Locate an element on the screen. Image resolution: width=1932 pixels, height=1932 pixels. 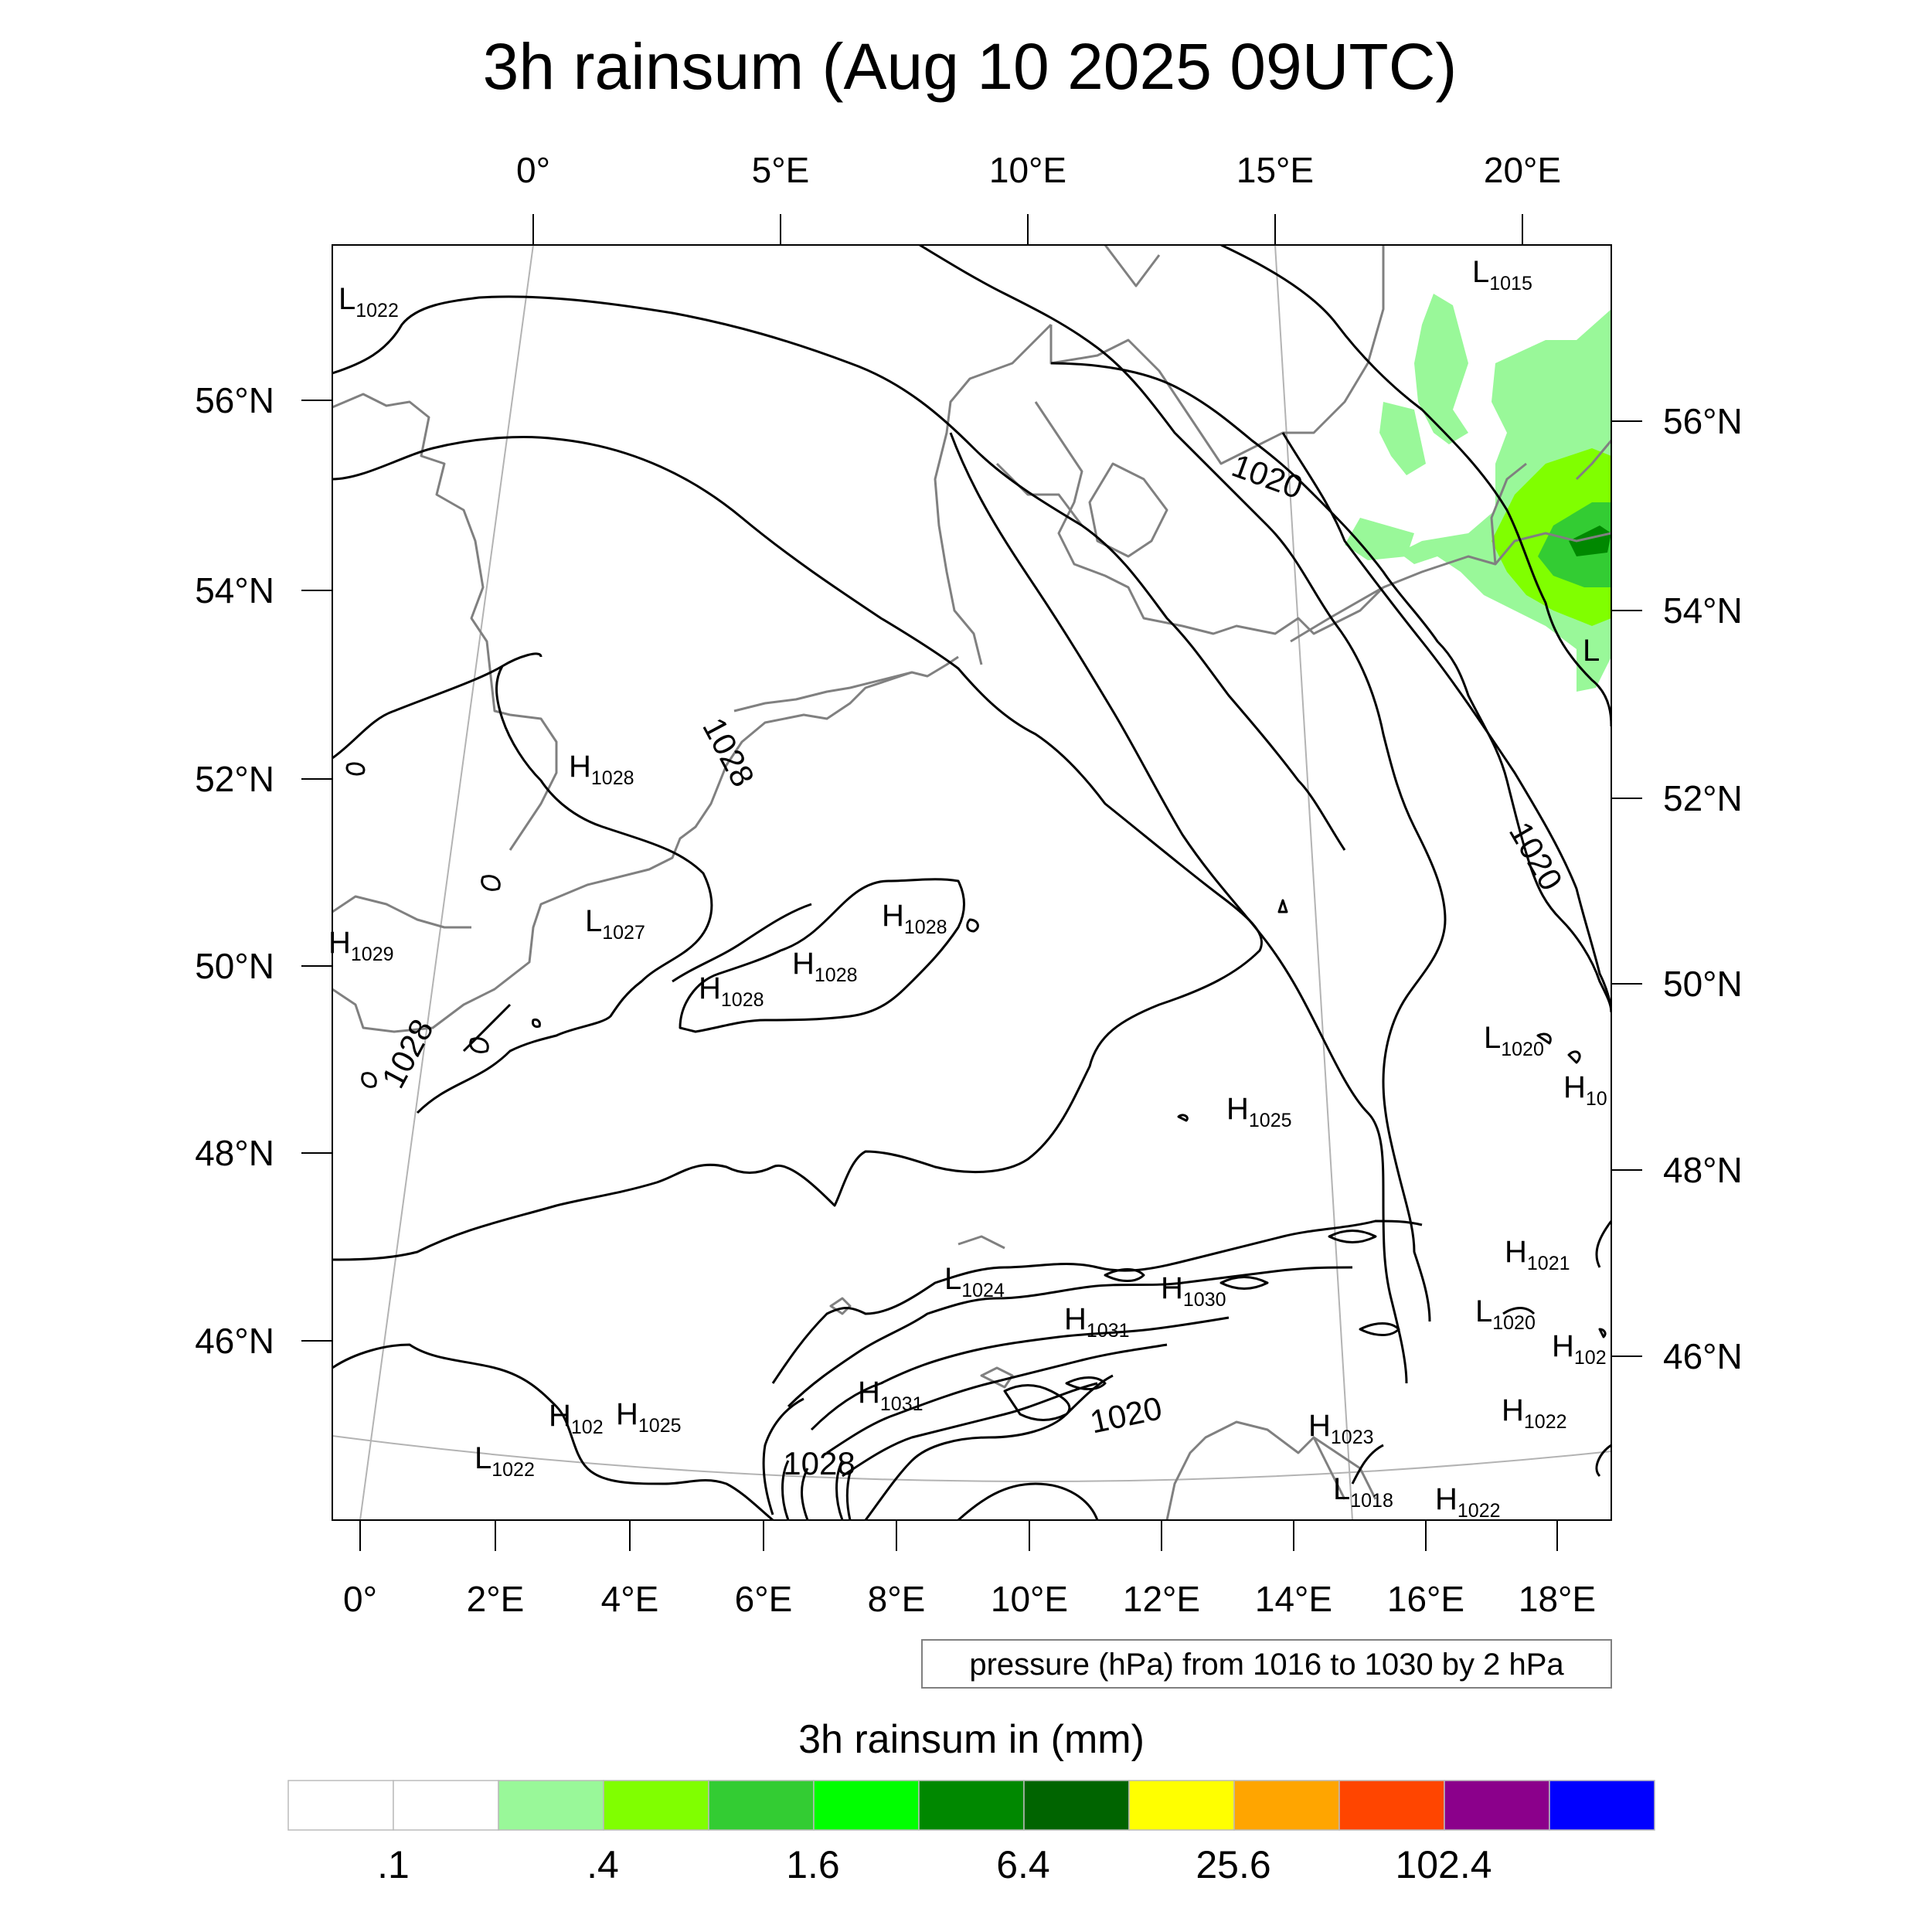
pressure-center-label: H1021 is located at coordinates (1538, 1255).